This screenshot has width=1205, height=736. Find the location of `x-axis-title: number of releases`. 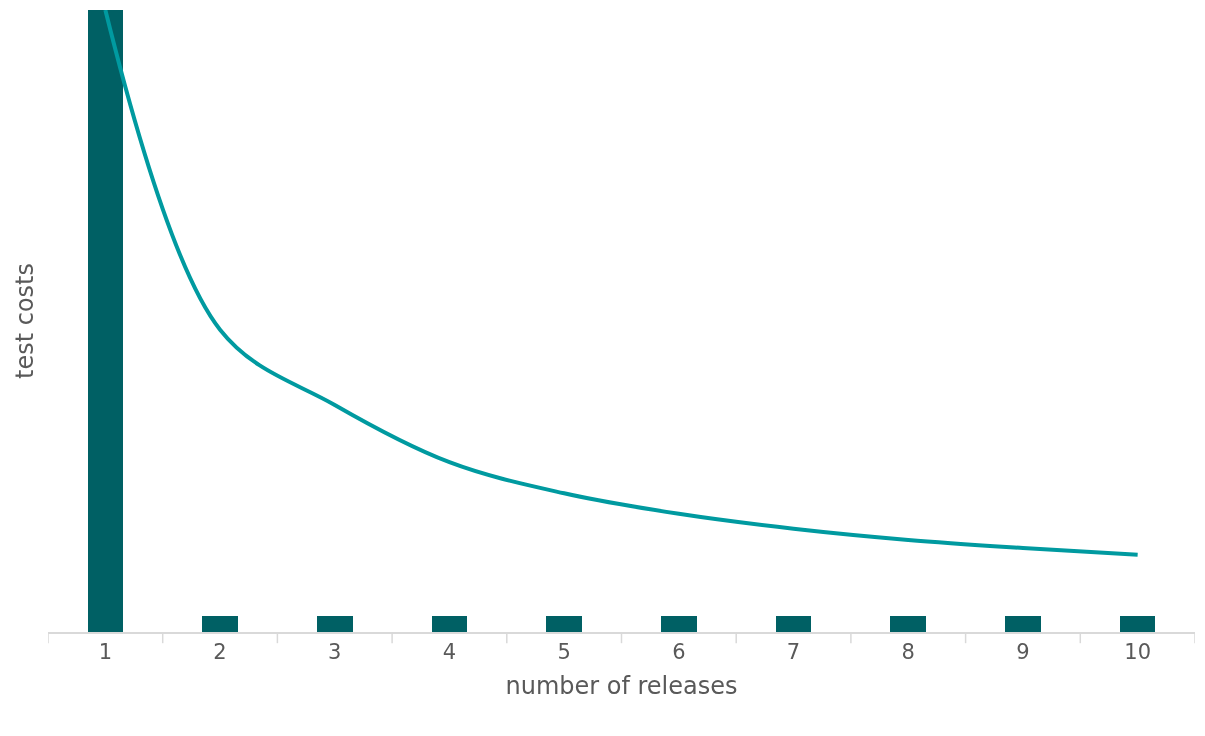

x-axis-title: number of releases is located at coordinates (621, 685).